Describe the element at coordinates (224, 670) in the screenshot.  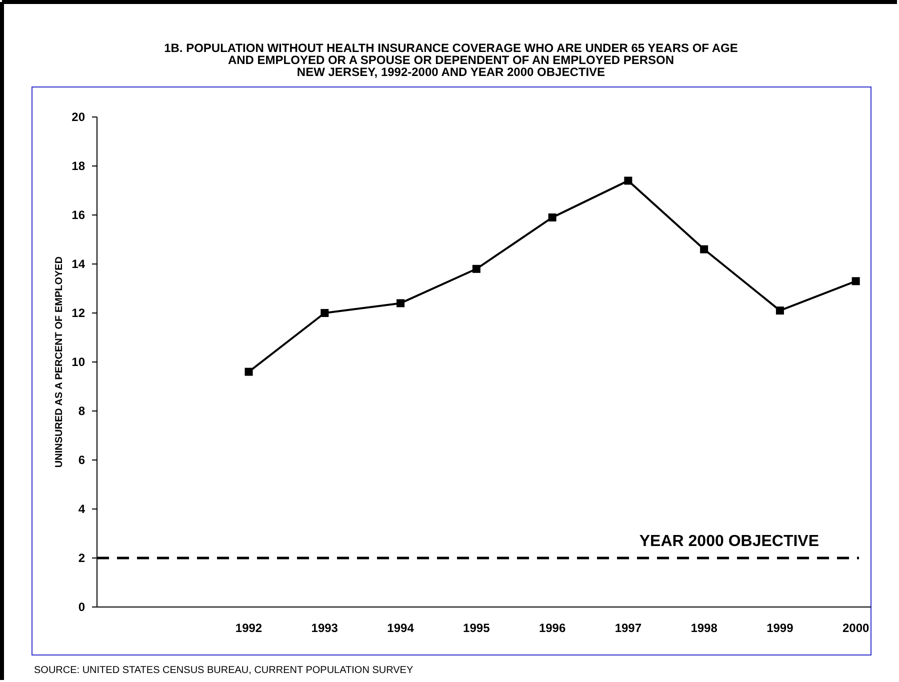
I see `source-note: SOURCE: UNITED STATES CENSUS BUREAU, CURRENT POPULATION SURVEY` at that location.